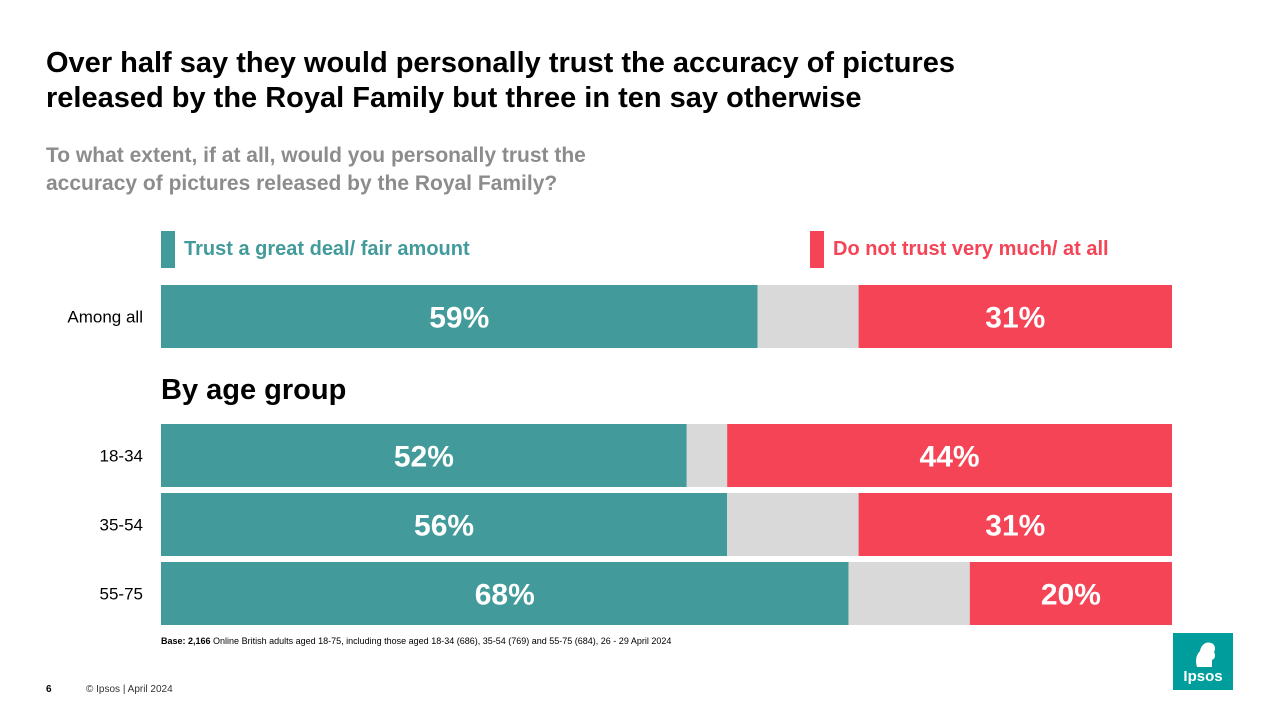  I want to click on data-label-trust-3: 68%, so click(505, 595).